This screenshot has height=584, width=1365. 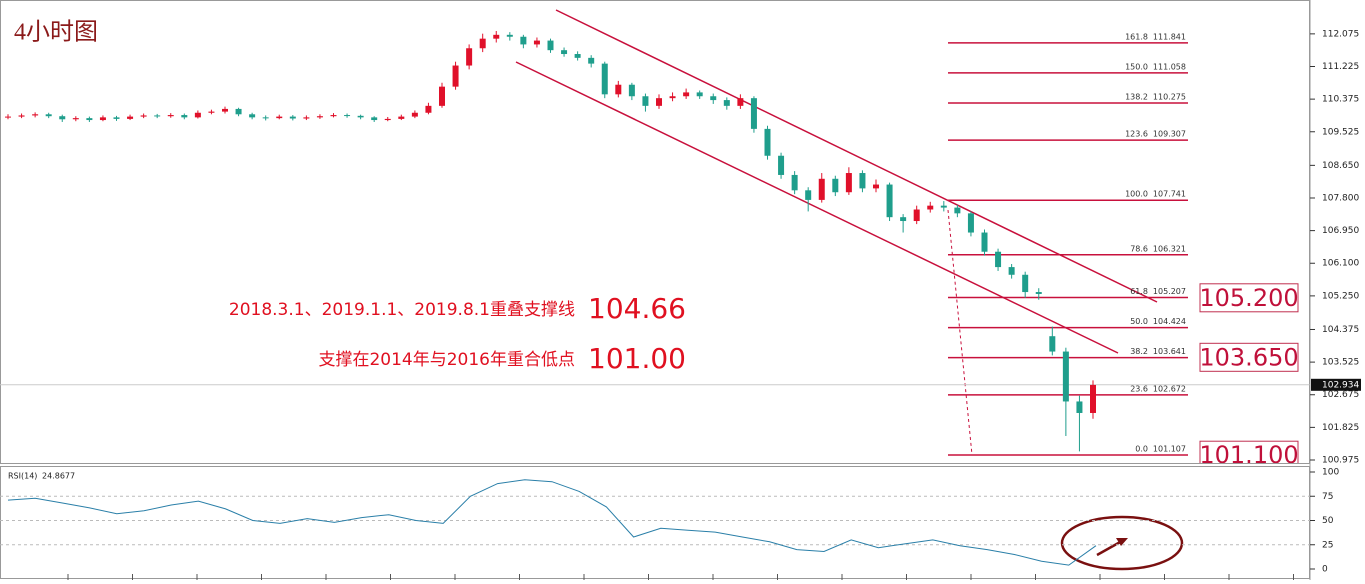 What do you see at coordinates (1340, 461) in the screenshot?
I see `y-tick-label: 100.975` at bounding box center [1340, 461].